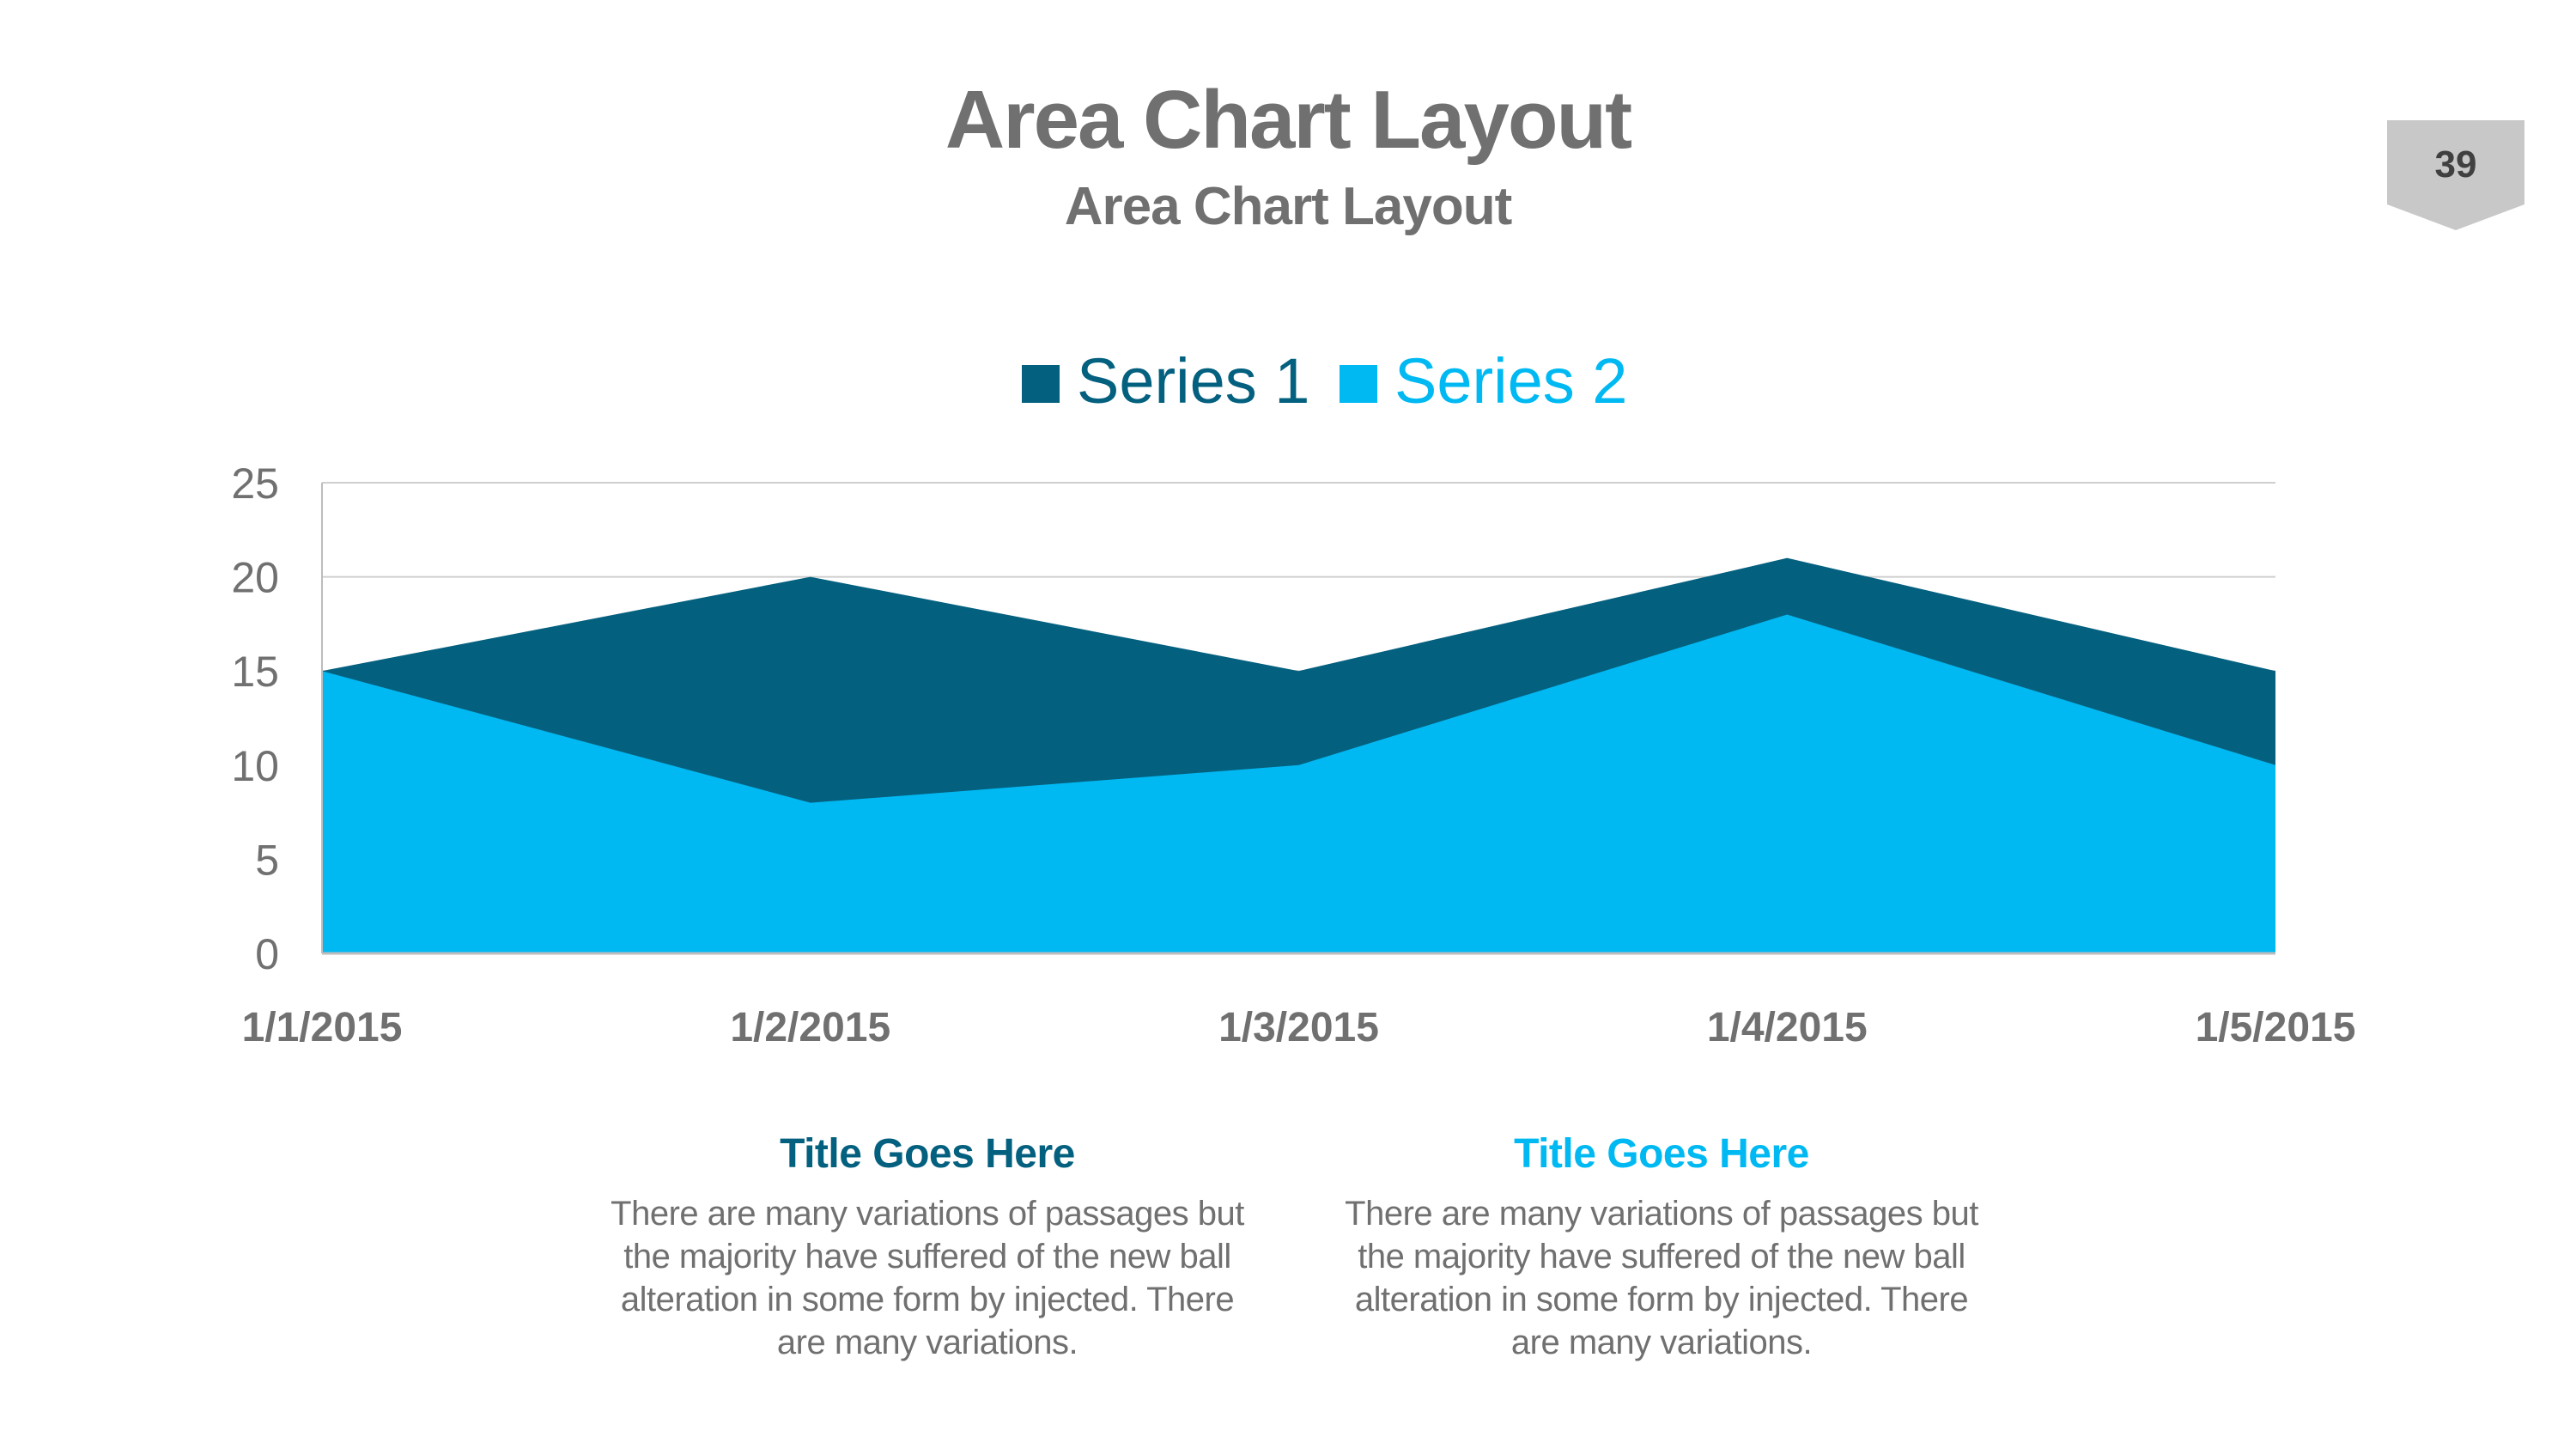  What do you see at coordinates (255, 484) in the screenshot?
I see `y-tick-label-25: 25` at bounding box center [255, 484].